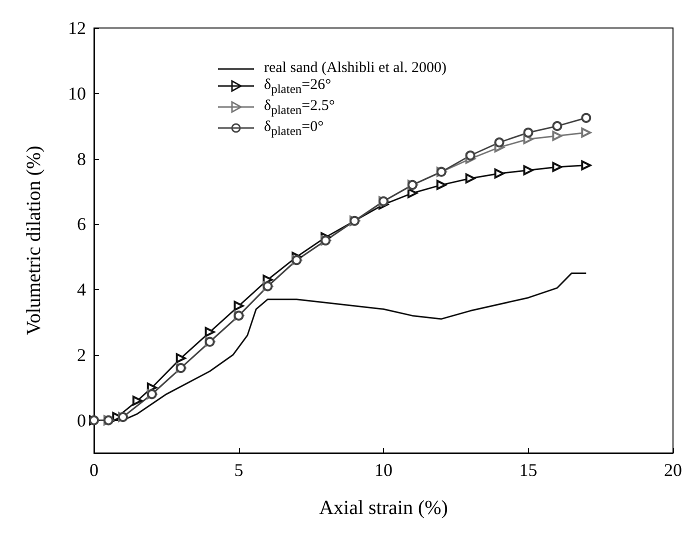 The image size is (693, 544). Describe the element at coordinates (81, 354) in the screenshot. I see `y-tick-label: 2` at that location.